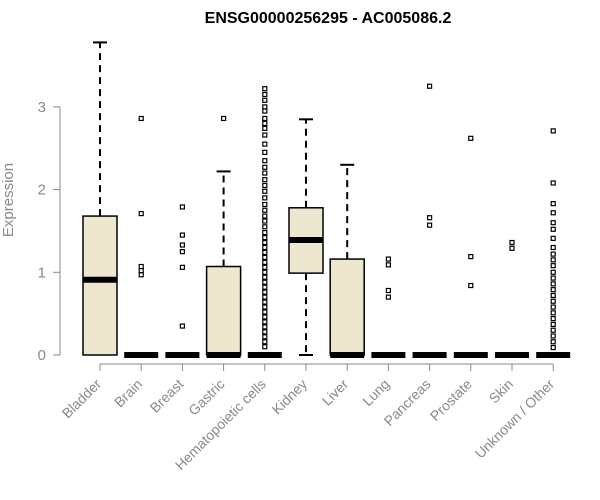  I want to click on x-tick-label: Kidney, so click(290, 397).